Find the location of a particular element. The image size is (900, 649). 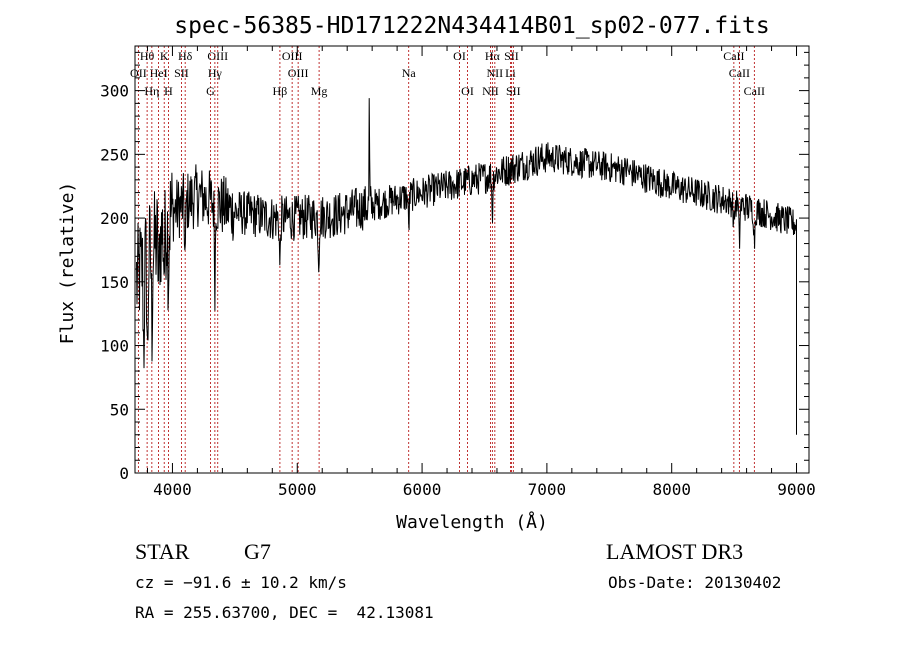

line-marker-label: HeI is located at coordinates (159, 73).